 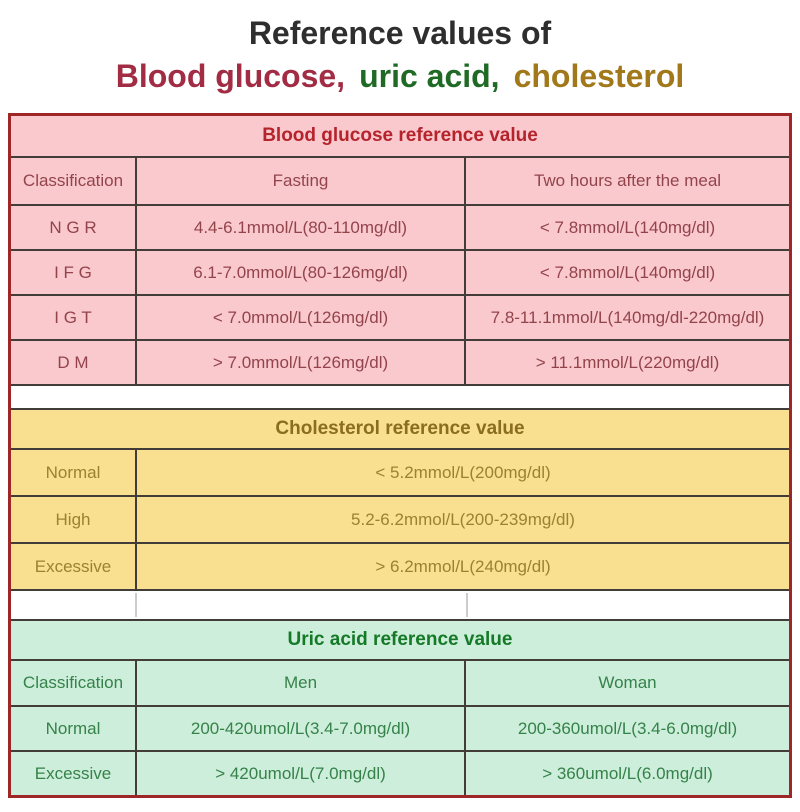 I want to click on uric-acid-table-title: Uric acid reference value, so click(x=400, y=640).